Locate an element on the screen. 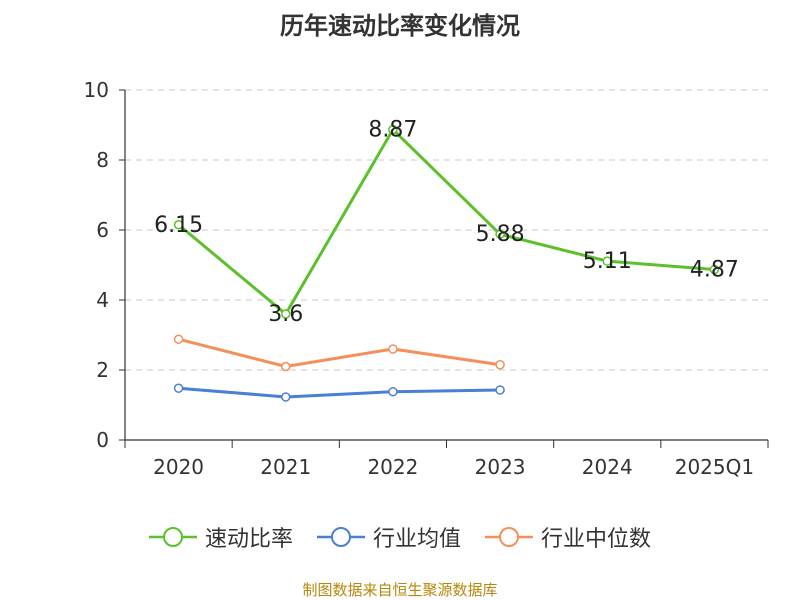  y-tick-label: 8 is located at coordinates (102, 160).